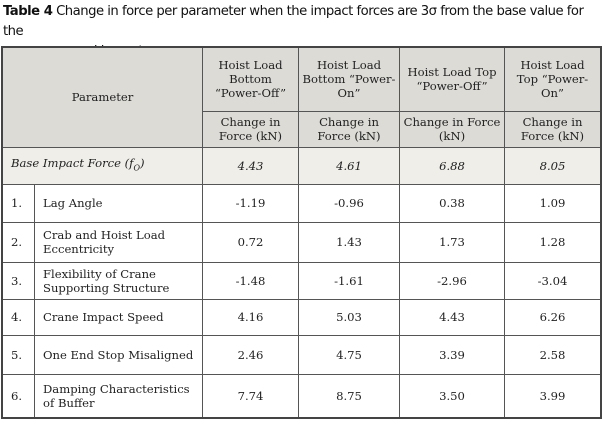 The width and height of the screenshot is (603, 427). I want to click on row-number: 2., so click(18, 242).